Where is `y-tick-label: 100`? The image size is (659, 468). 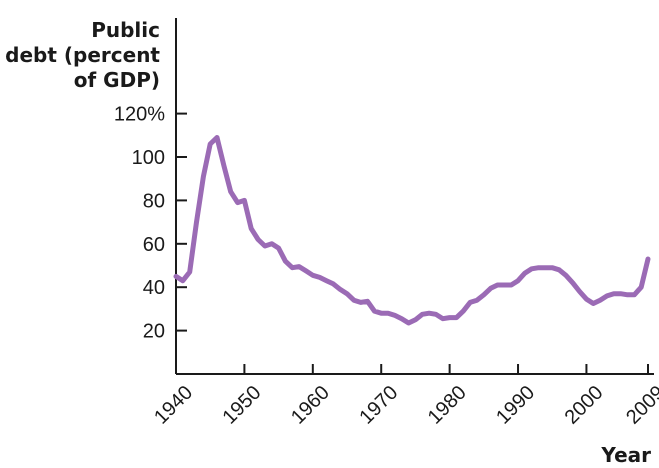 y-tick-label: 100 is located at coordinates (148, 158).